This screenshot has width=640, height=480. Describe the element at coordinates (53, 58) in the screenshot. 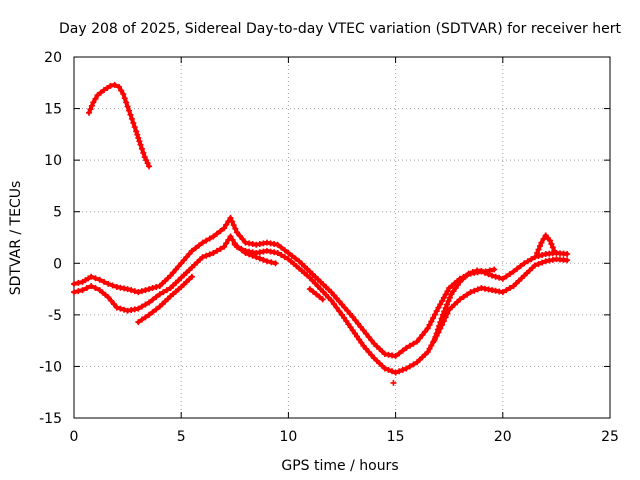

I see `y-tick-label: 20` at that location.